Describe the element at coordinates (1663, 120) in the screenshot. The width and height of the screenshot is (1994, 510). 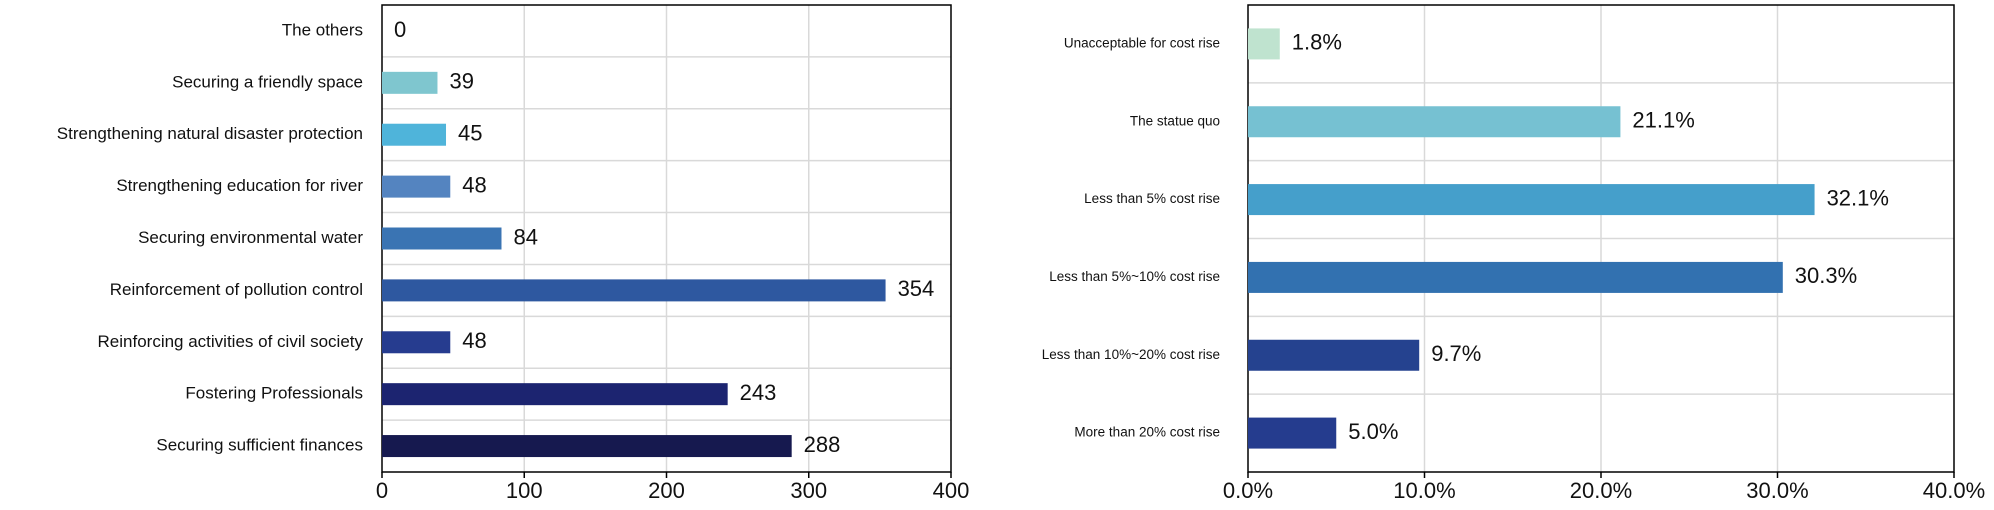
I see `data-label: 21.1%` at that location.